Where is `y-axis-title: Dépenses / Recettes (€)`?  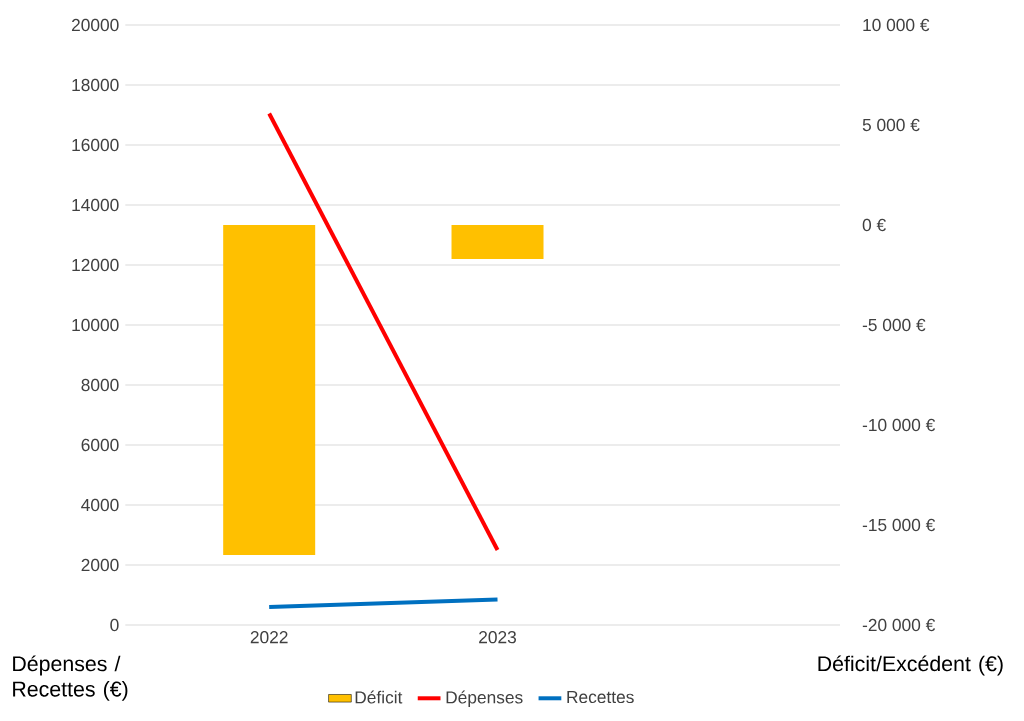
y-axis-title: Dépenses / Recettes (€) is located at coordinates (70, 678).